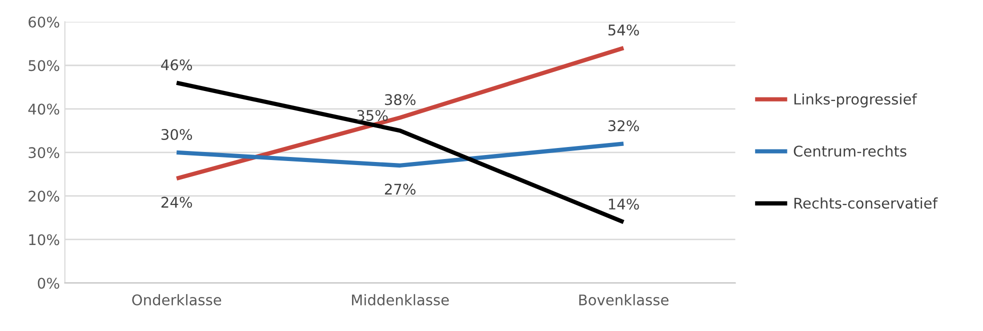 The image size is (983, 331). Describe the element at coordinates (44, 22) in the screenshot. I see `y-tick-label: 60%` at that location.